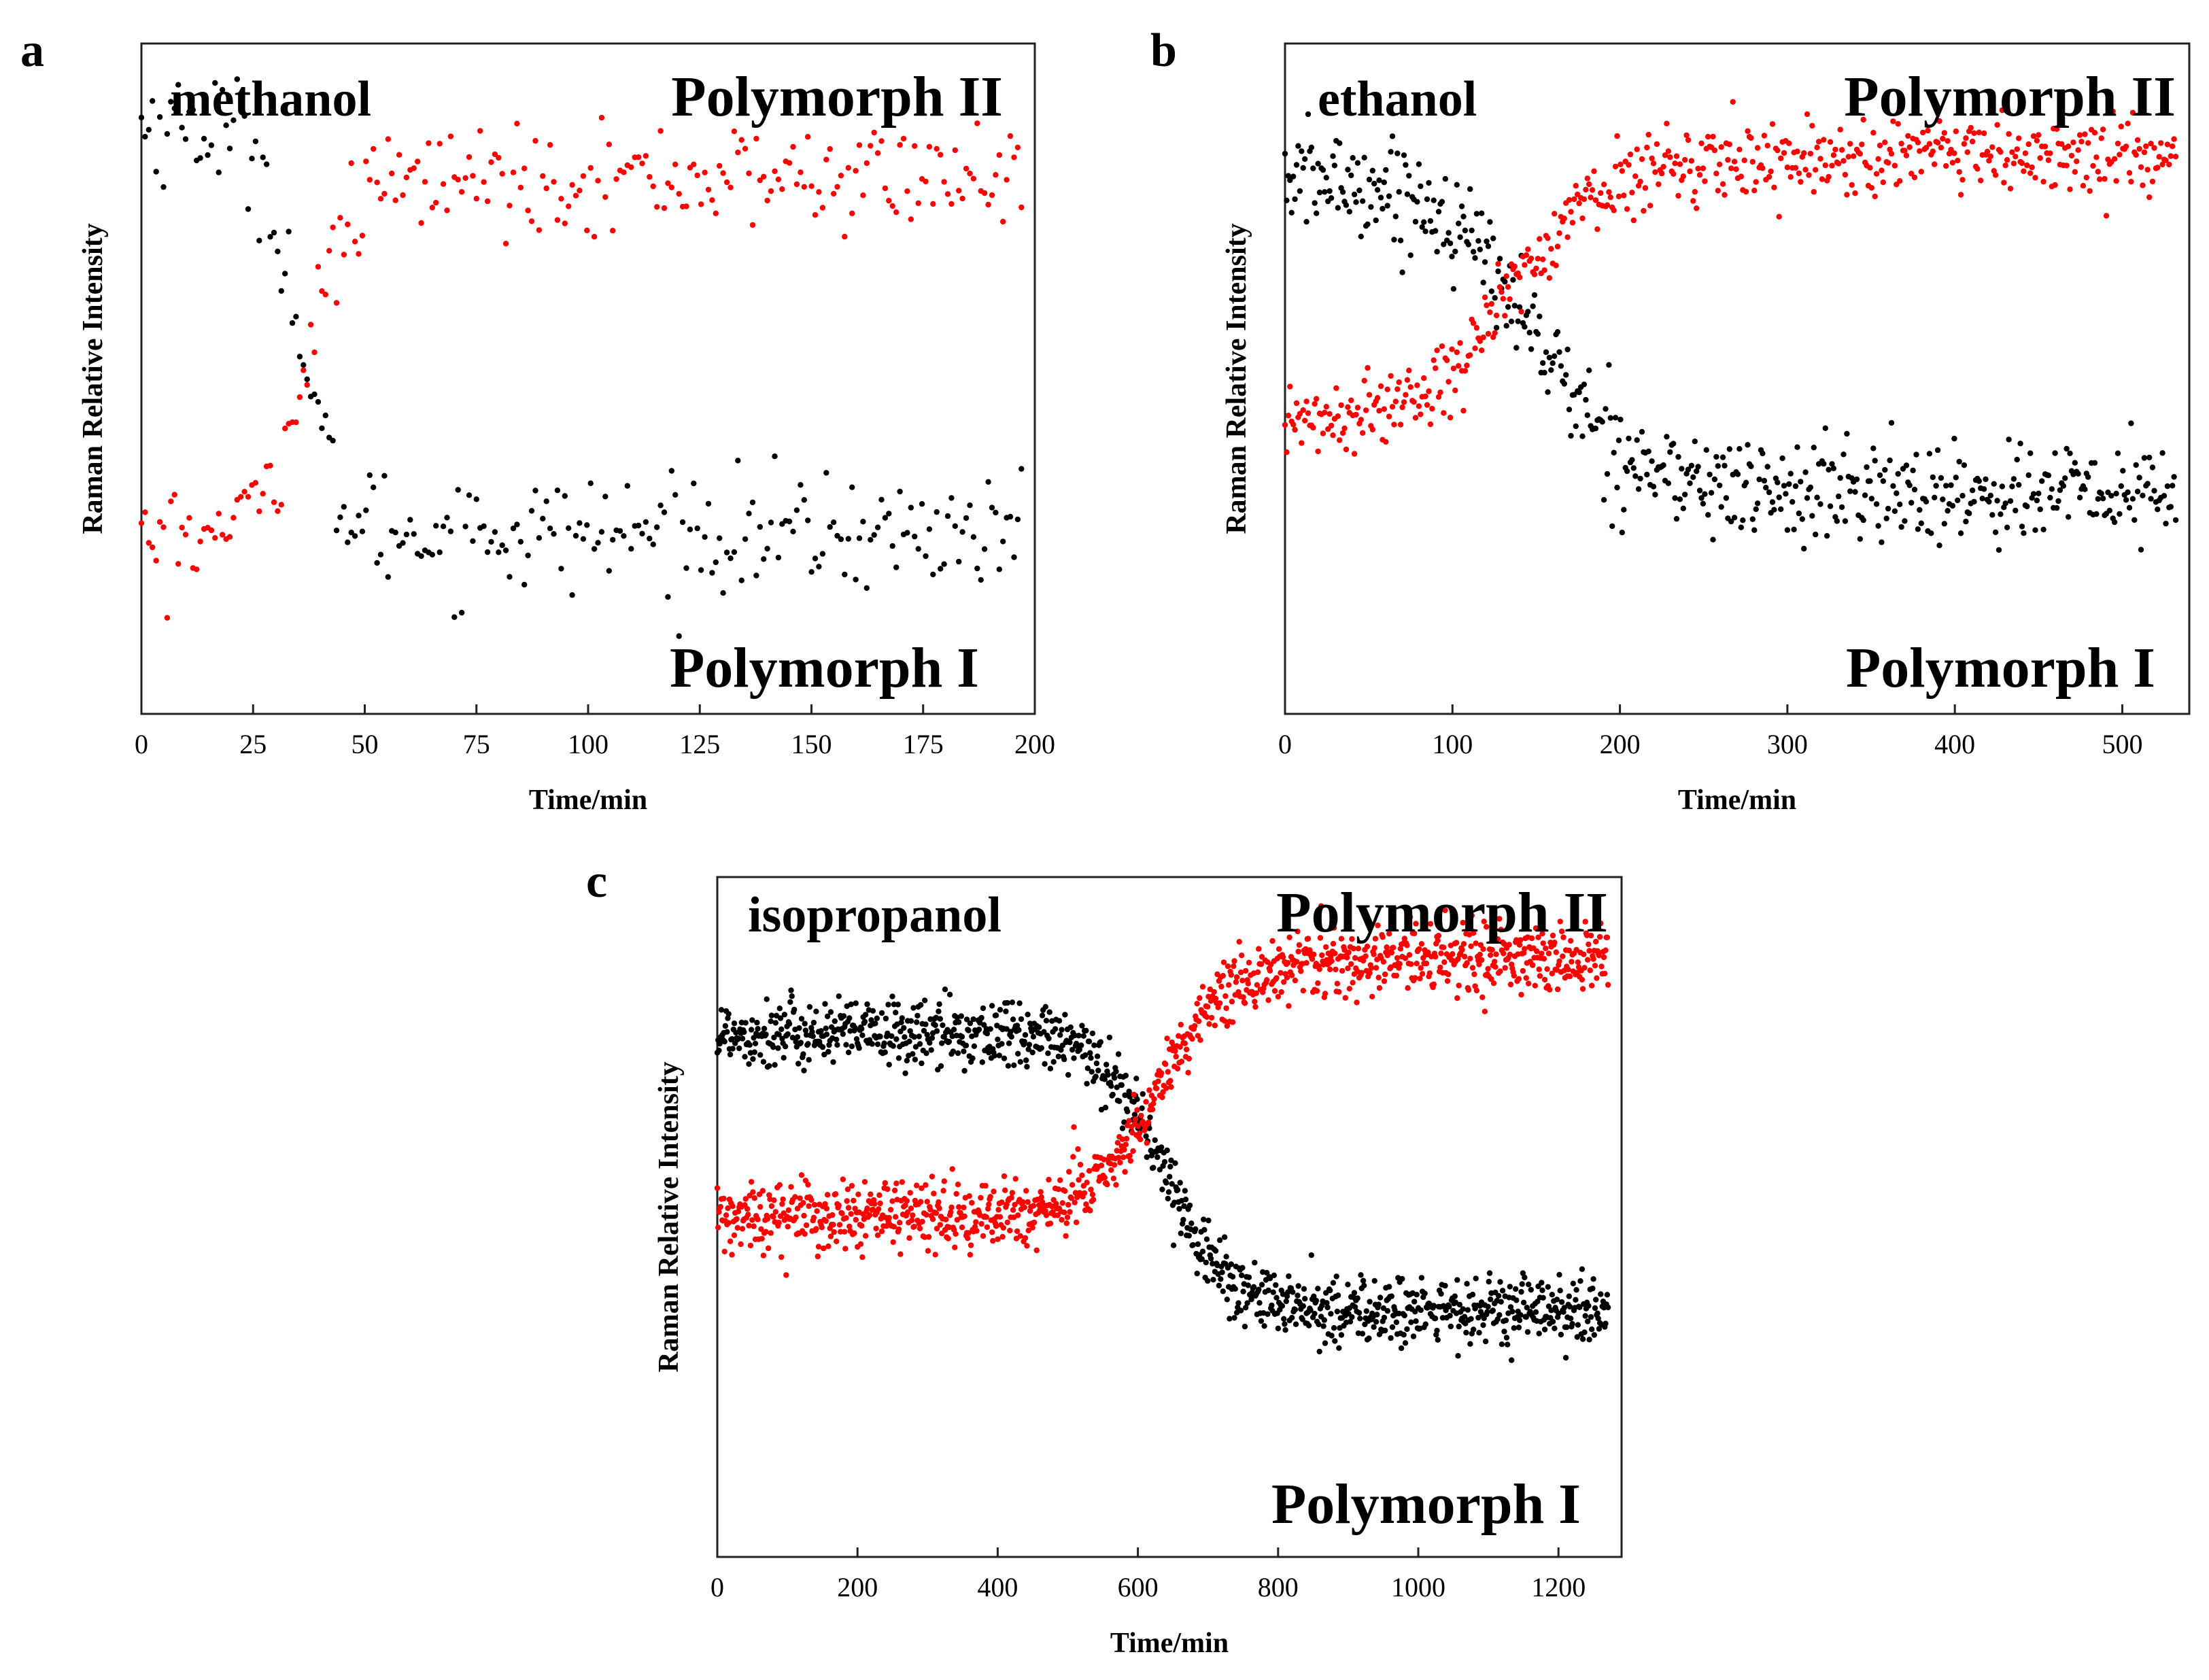  What do you see at coordinates (581, 367) in the screenshot?
I see `series-polymorph-ii` at bounding box center [581, 367].